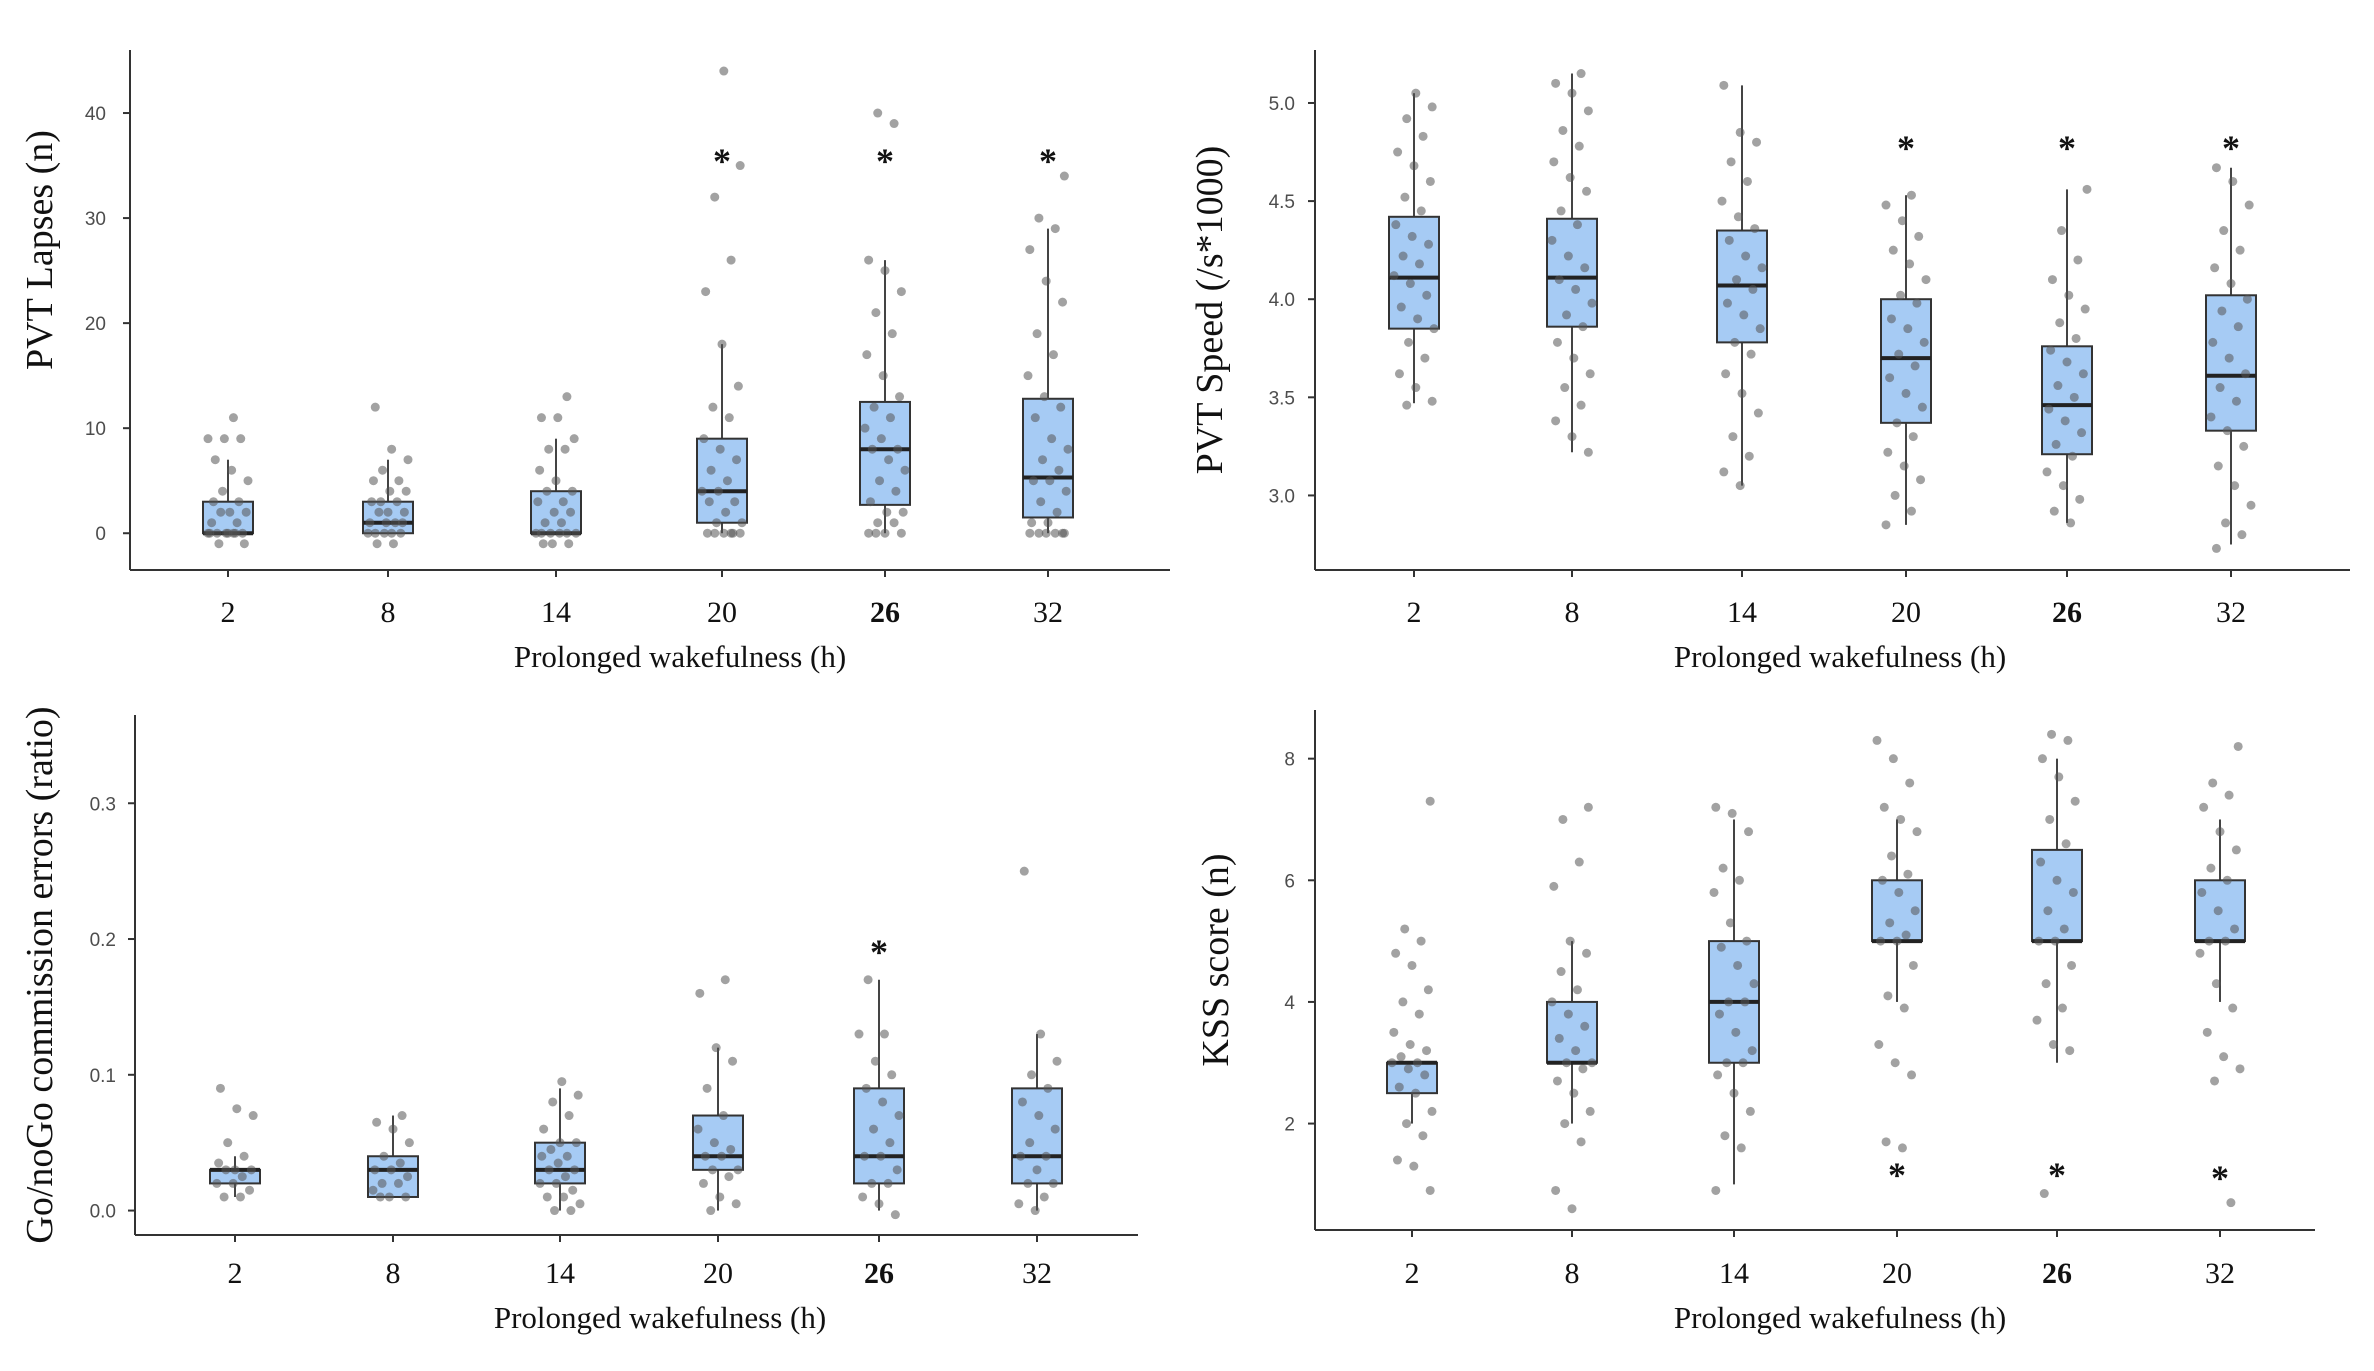 The height and width of the screenshot is (1371, 2374). I want to click on y-tick-label: 4.0, so click(1282, 300).